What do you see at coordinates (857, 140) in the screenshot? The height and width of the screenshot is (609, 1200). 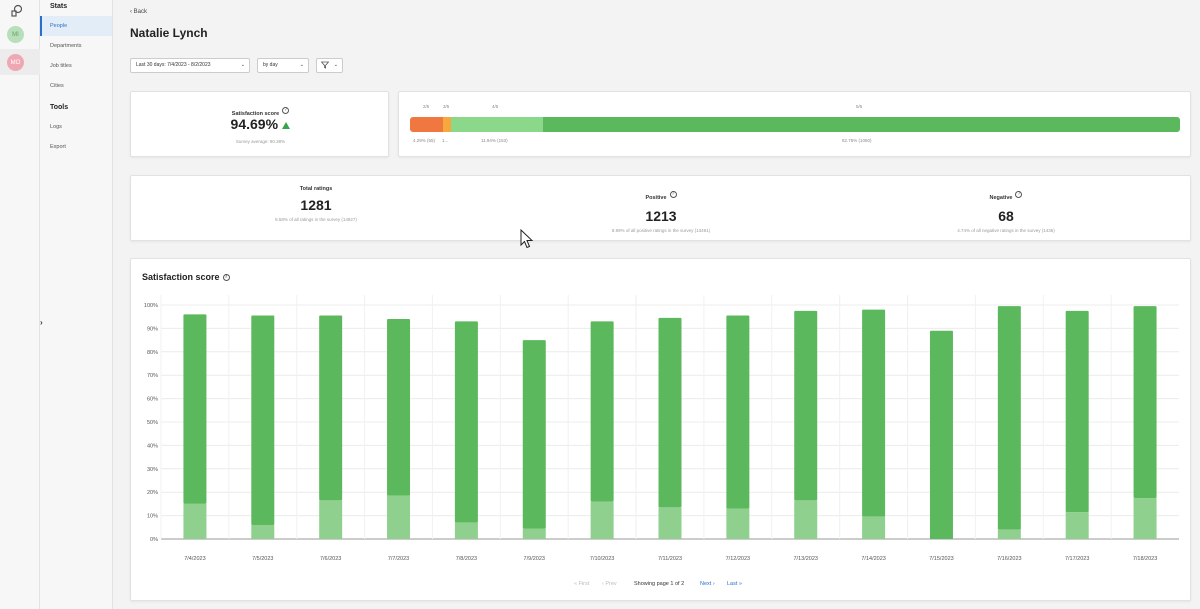 I see `segment-bottom-label: 82.75% (1060)` at bounding box center [857, 140].